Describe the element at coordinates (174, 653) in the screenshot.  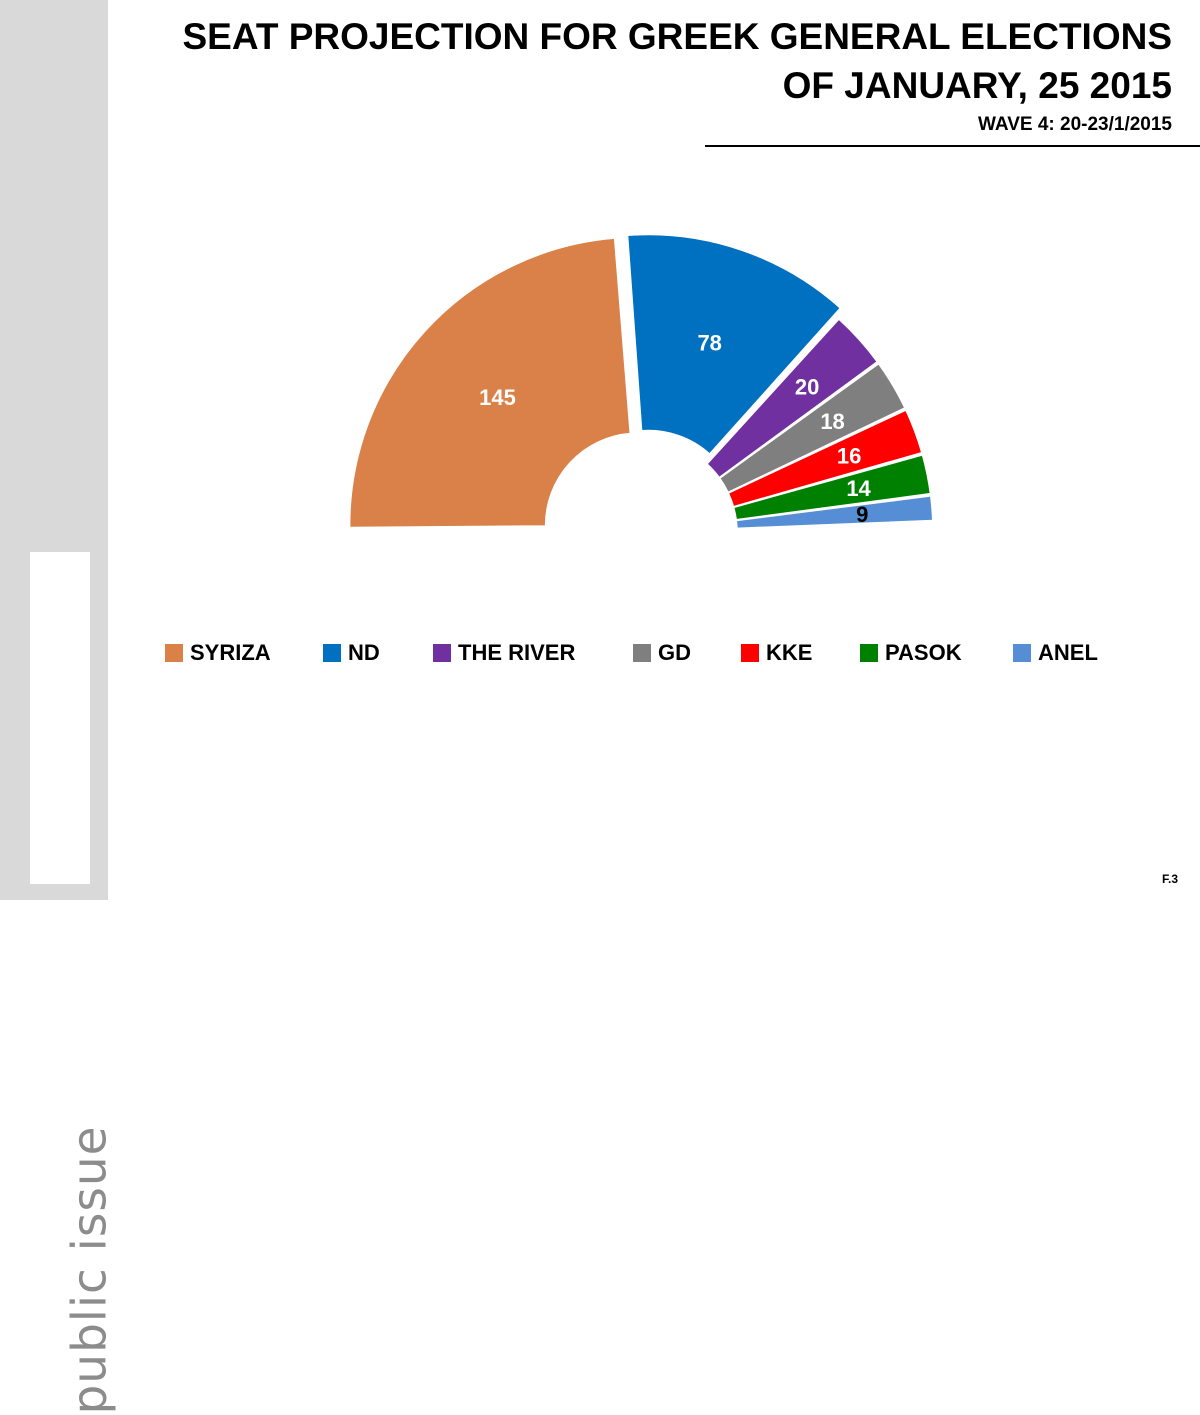
I see `legend-swatch-syriza` at that location.